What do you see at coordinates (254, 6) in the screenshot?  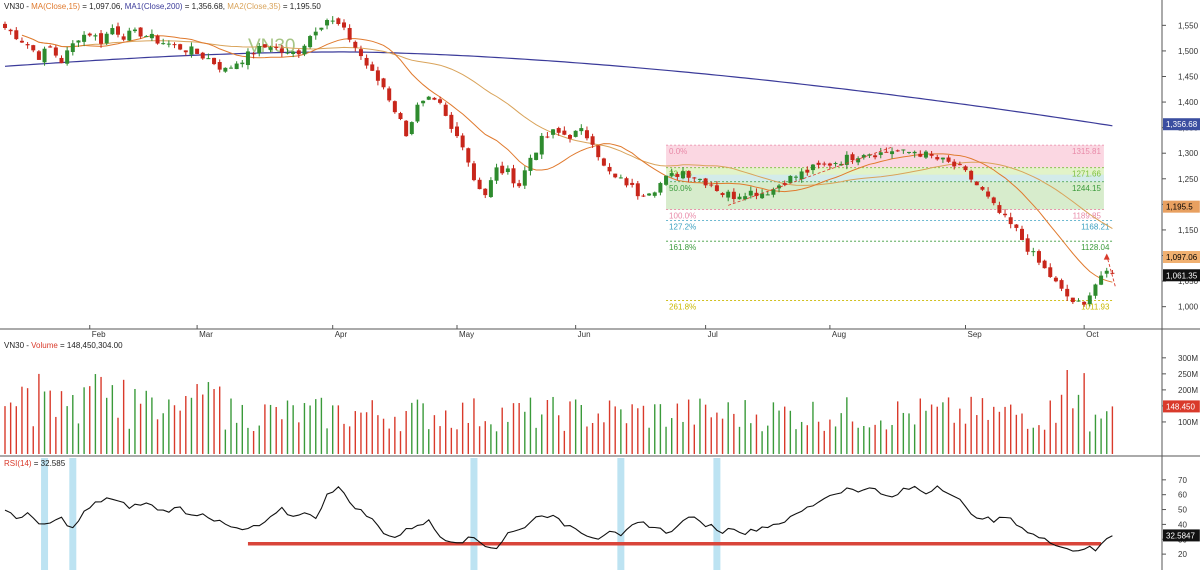 I see `legend-part: MA2(Close,35)` at bounding box center [254, 6].